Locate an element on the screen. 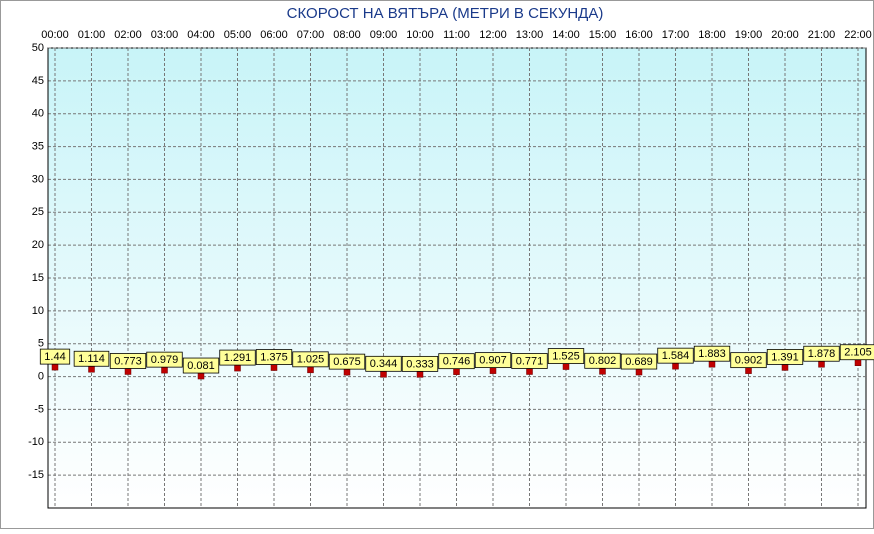 This screenshot has width=874, height=534. data-label: 2.105 is located at coordinates (858, 353).